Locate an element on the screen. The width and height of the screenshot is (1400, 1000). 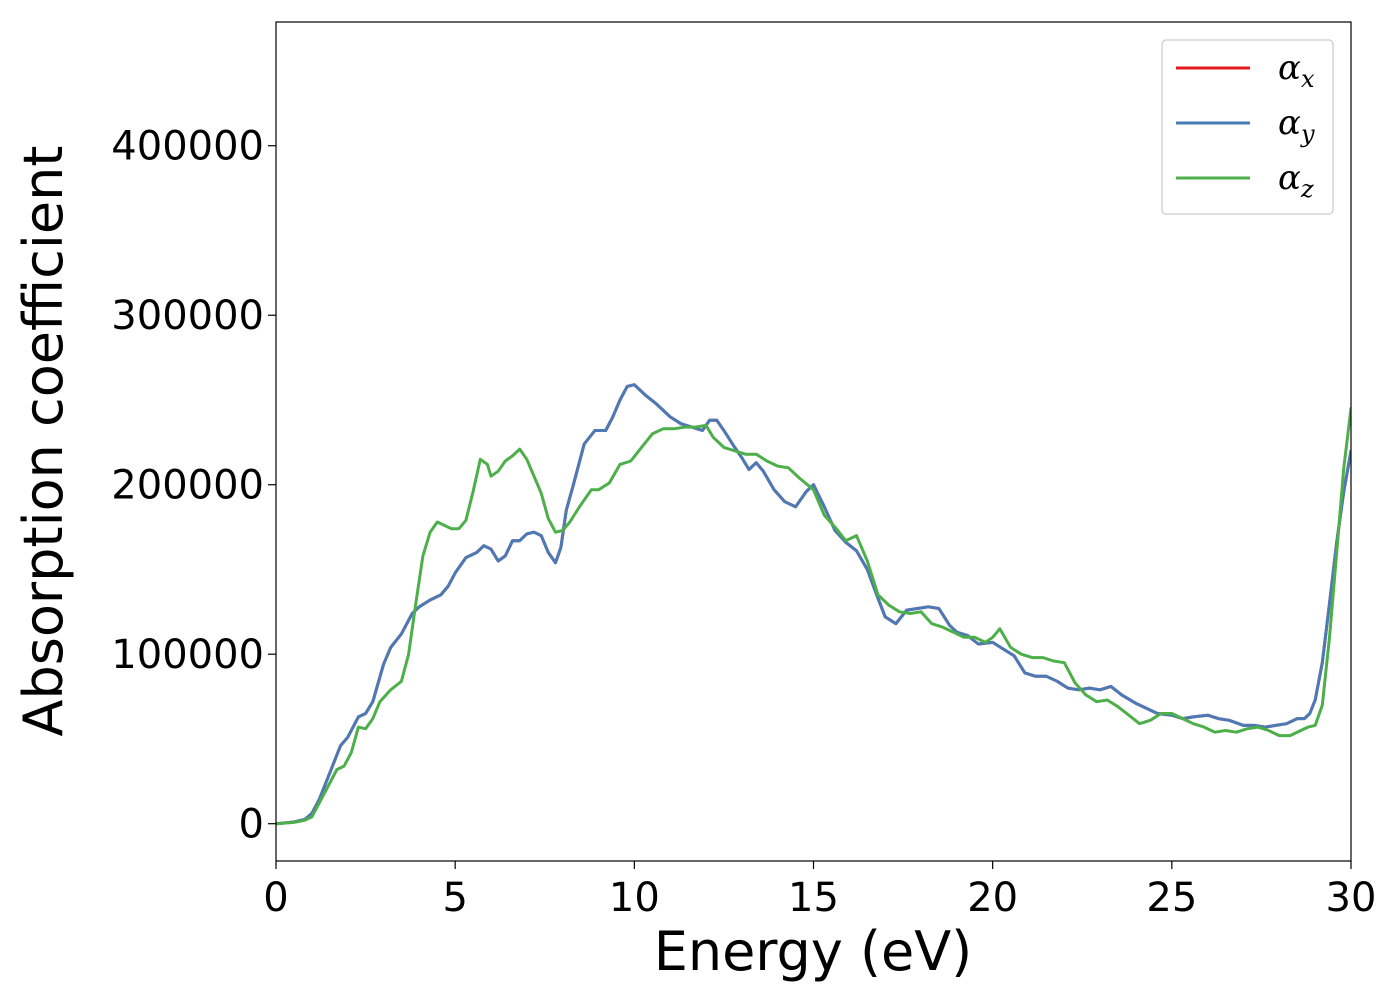
legend: αx αy αz is located at coordinates (1247, 127).